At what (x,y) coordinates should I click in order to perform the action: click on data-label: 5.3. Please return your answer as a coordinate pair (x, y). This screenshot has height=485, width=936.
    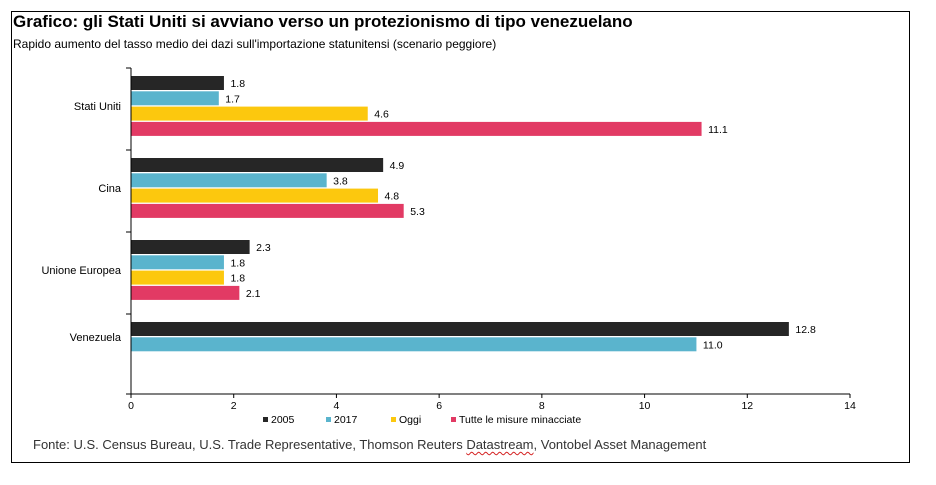
    Looking at the image, I should click on (417, 212).